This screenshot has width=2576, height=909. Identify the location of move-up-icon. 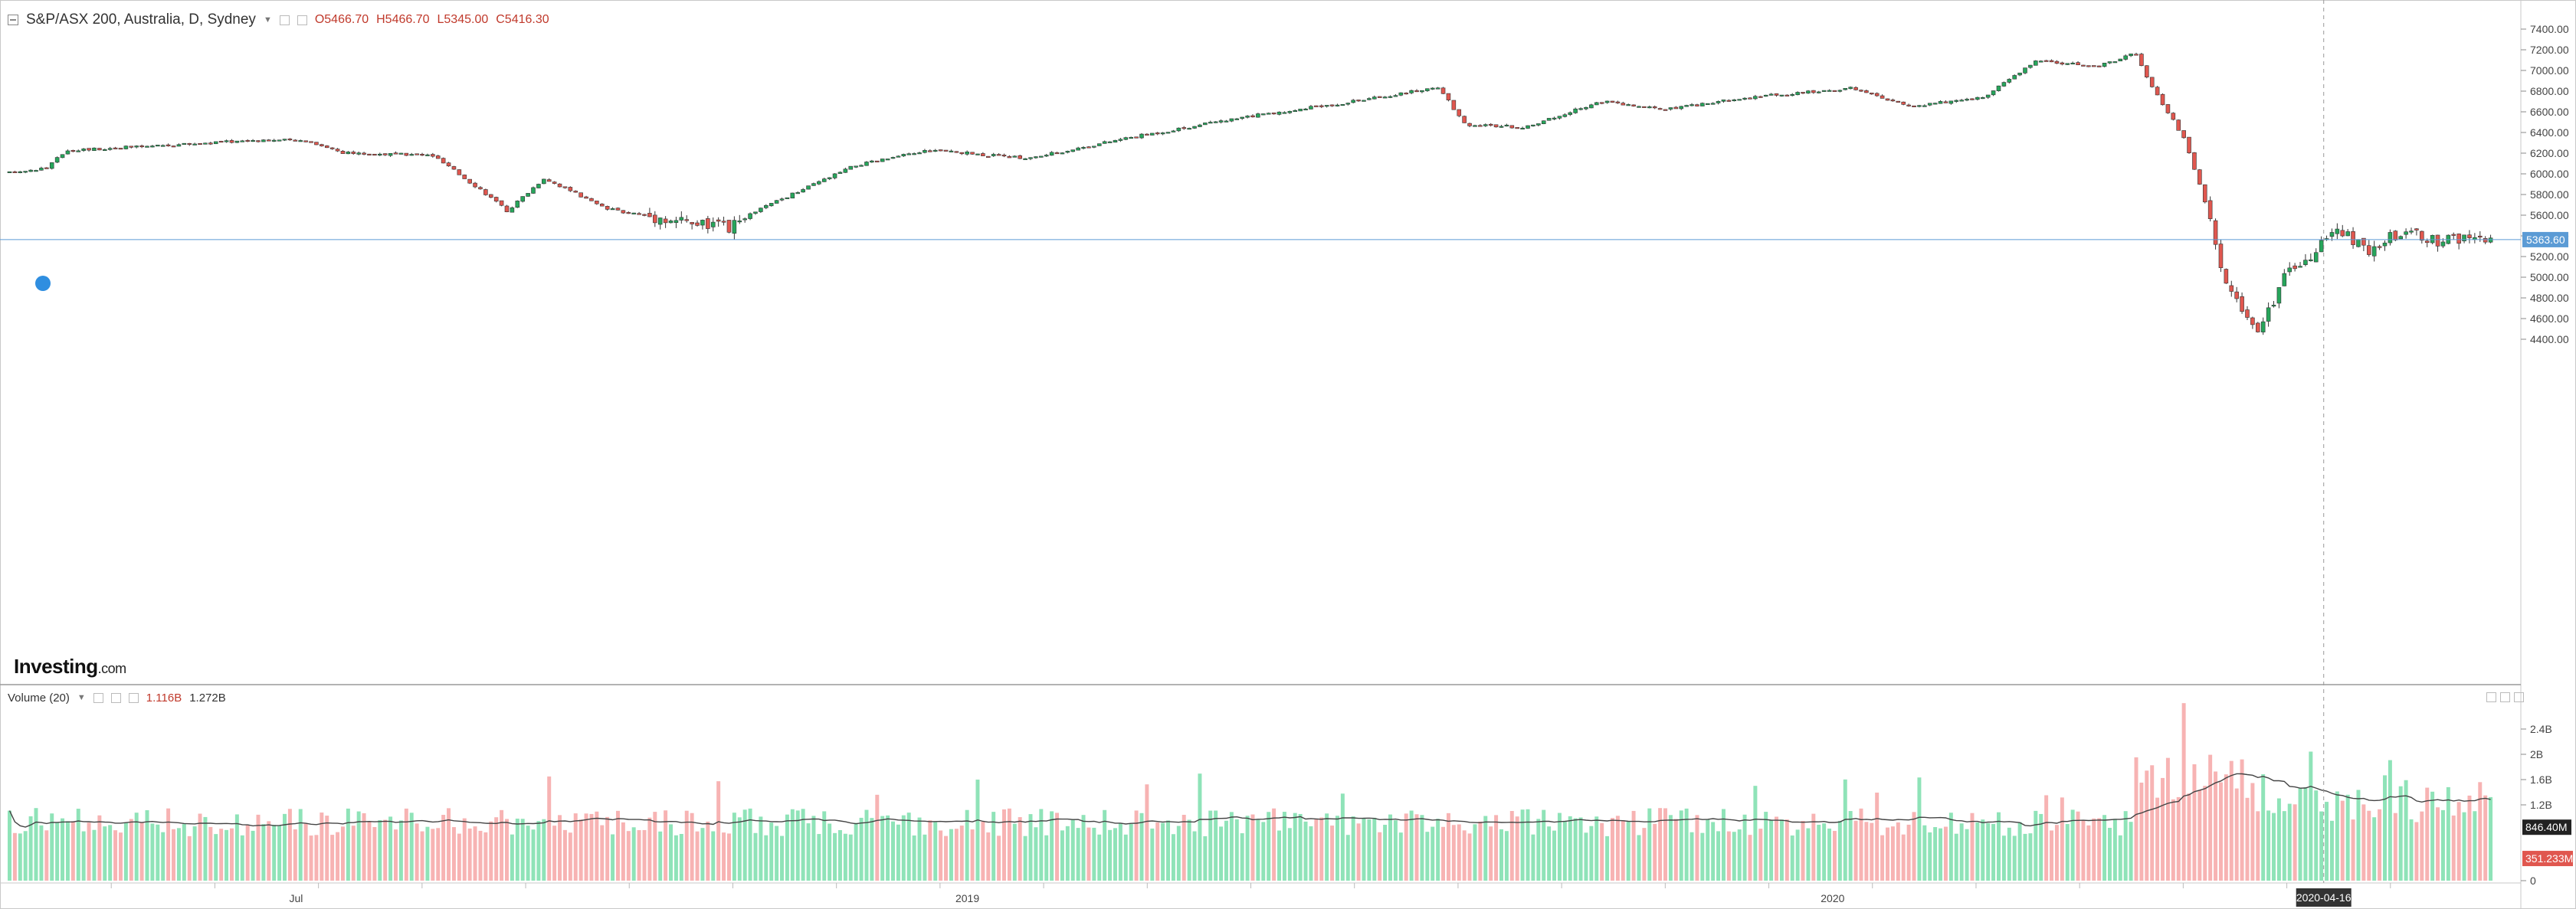
(2491, 697).